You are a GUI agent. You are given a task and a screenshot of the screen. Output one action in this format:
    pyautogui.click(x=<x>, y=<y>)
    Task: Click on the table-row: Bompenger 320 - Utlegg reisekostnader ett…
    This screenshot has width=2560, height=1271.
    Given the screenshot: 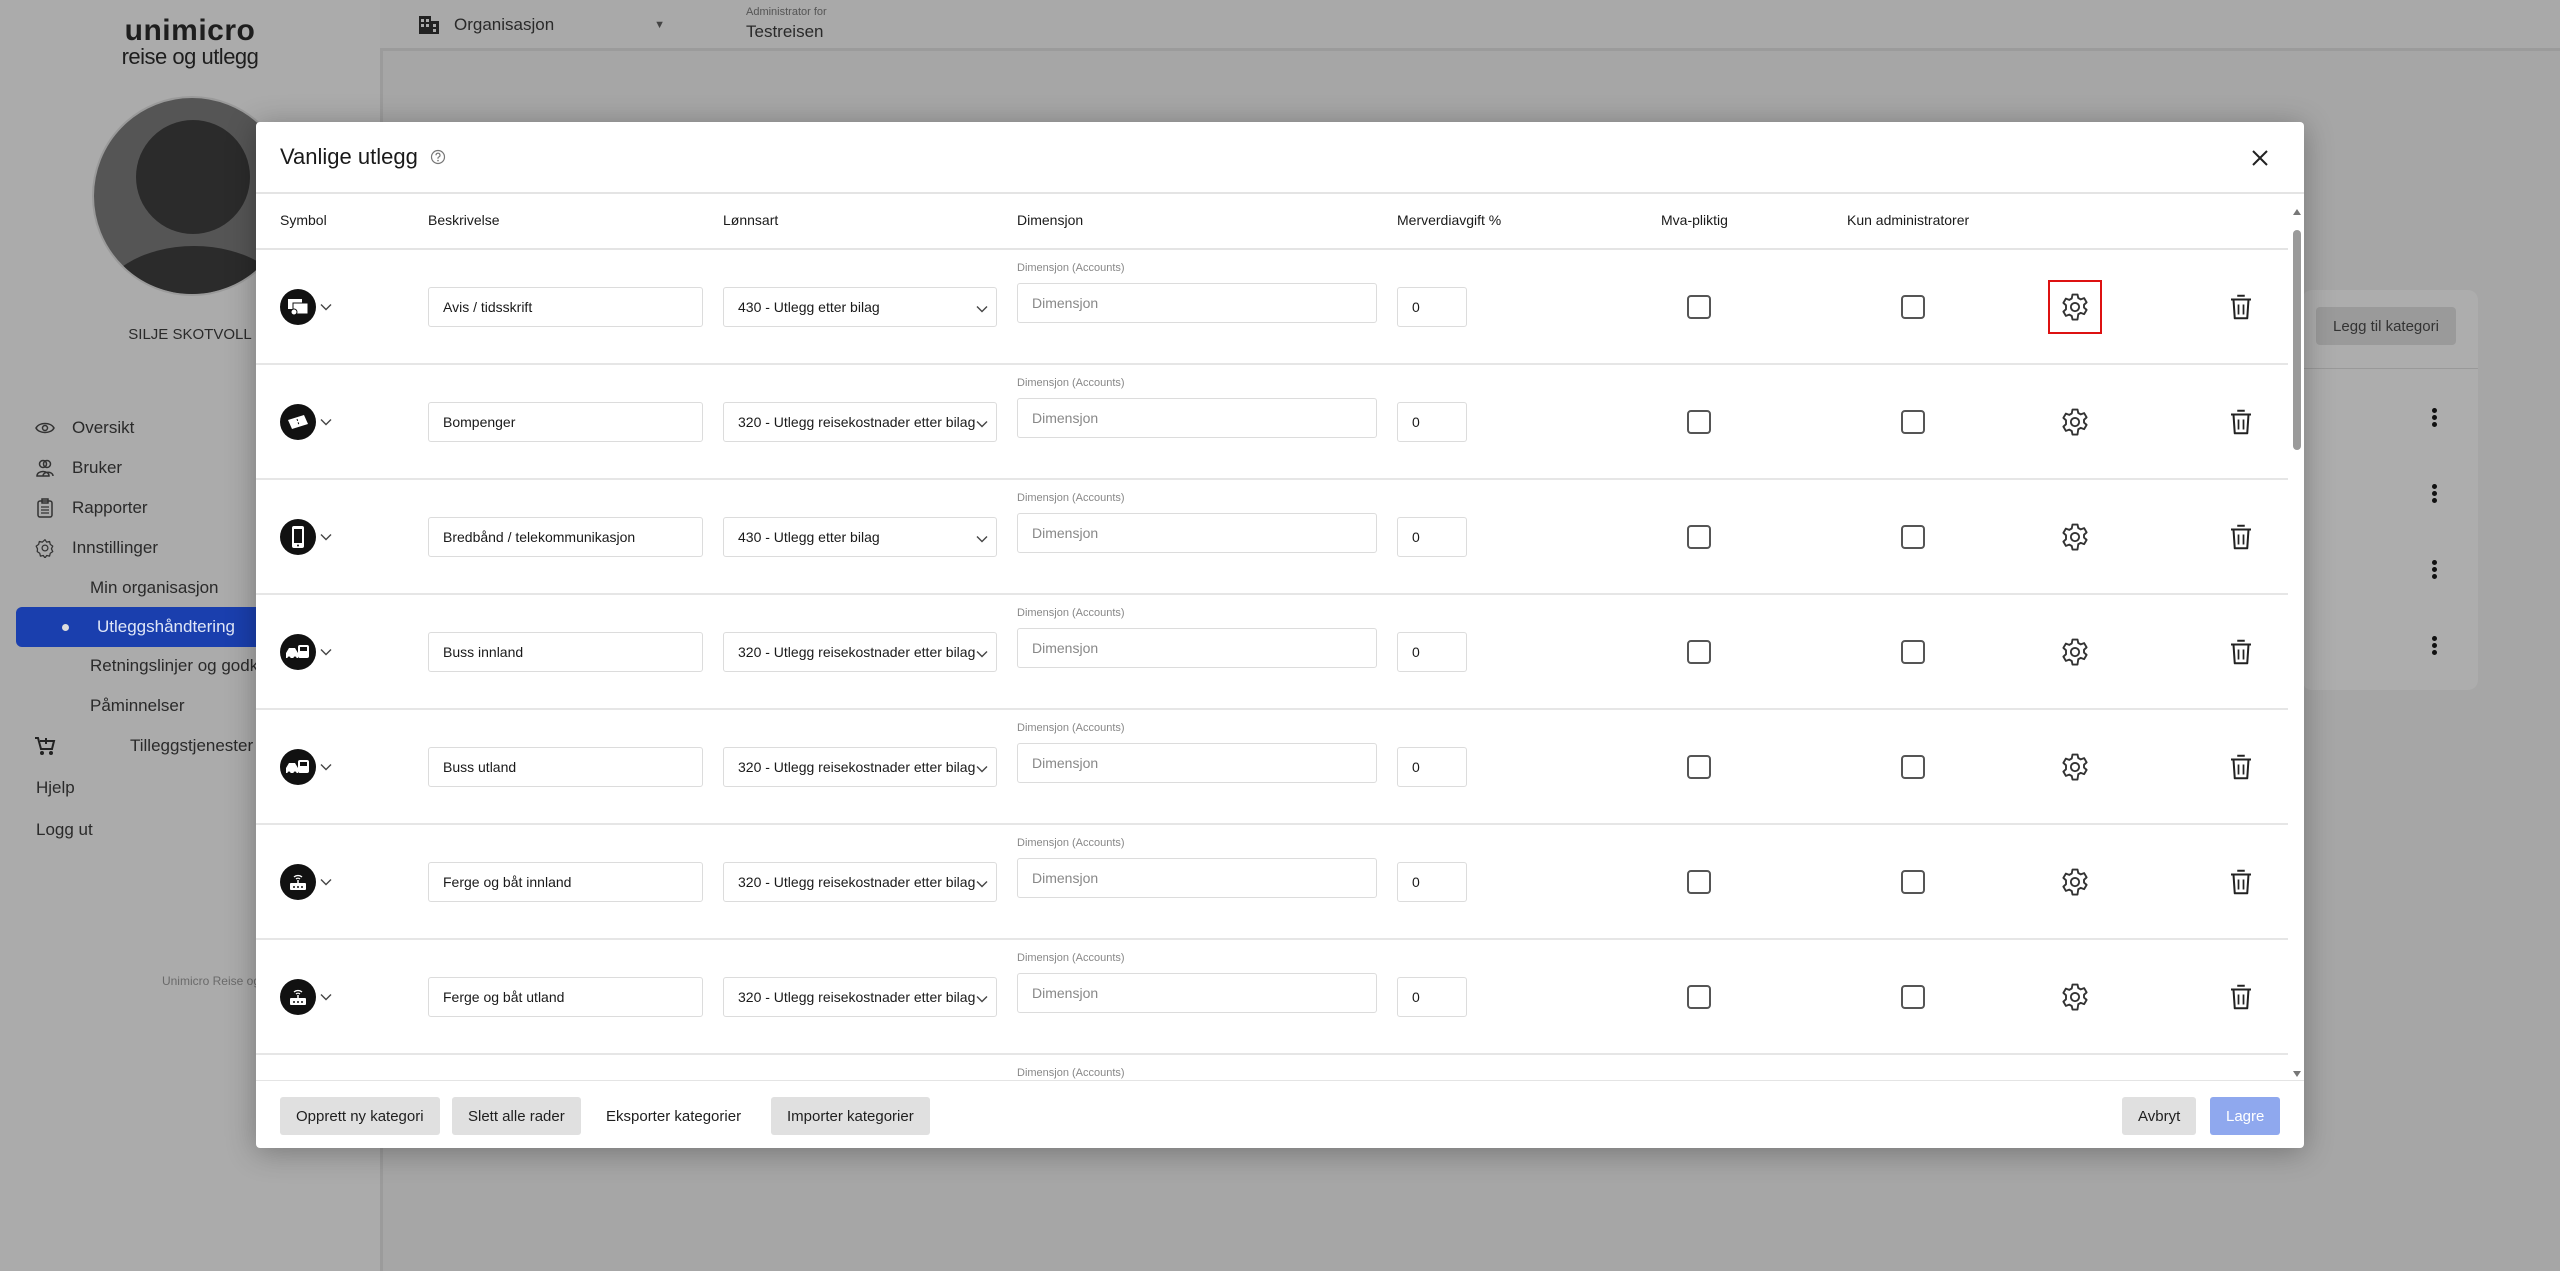 What is the action you would take?
    pyautogui.click(x=1272, y=422)
    